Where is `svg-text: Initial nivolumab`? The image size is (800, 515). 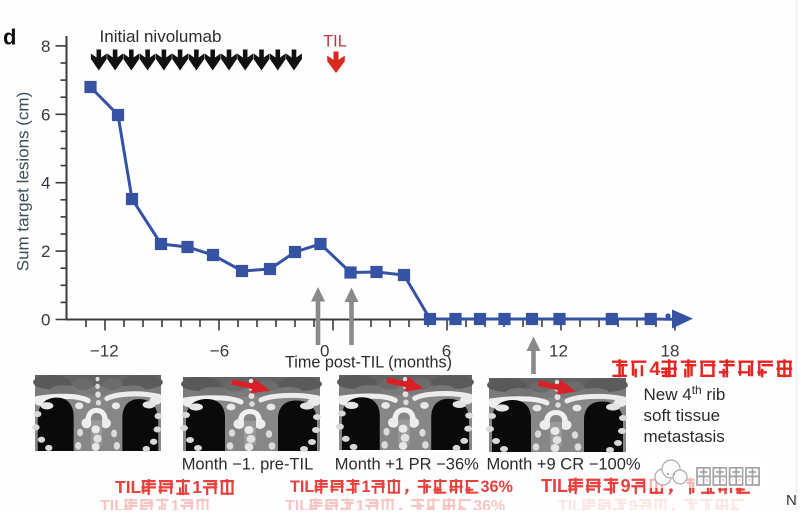
svg-text: Initial nivolumab is located at coordinates (161, 36).